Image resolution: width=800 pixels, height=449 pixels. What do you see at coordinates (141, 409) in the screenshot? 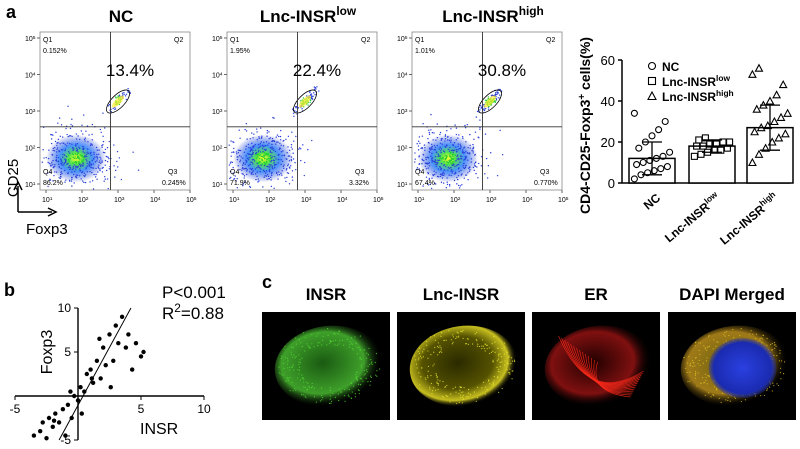
I see `x-tick-label: 5` at bounding box center [141, 409].